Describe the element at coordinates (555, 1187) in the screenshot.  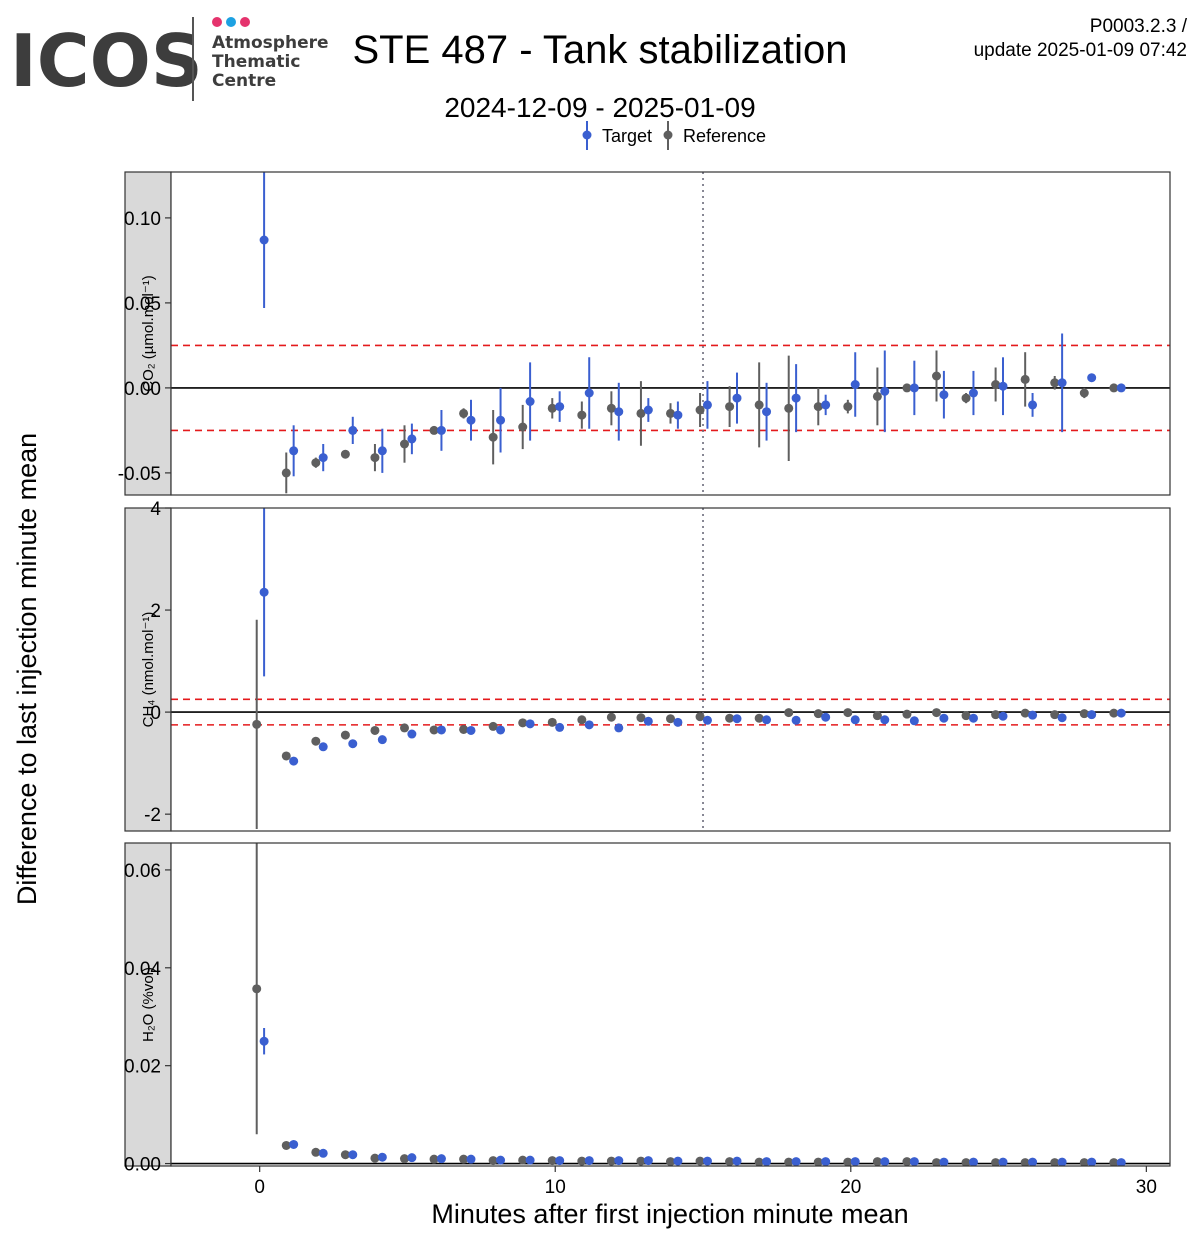
I see `x-tick-label: 10` at that location.